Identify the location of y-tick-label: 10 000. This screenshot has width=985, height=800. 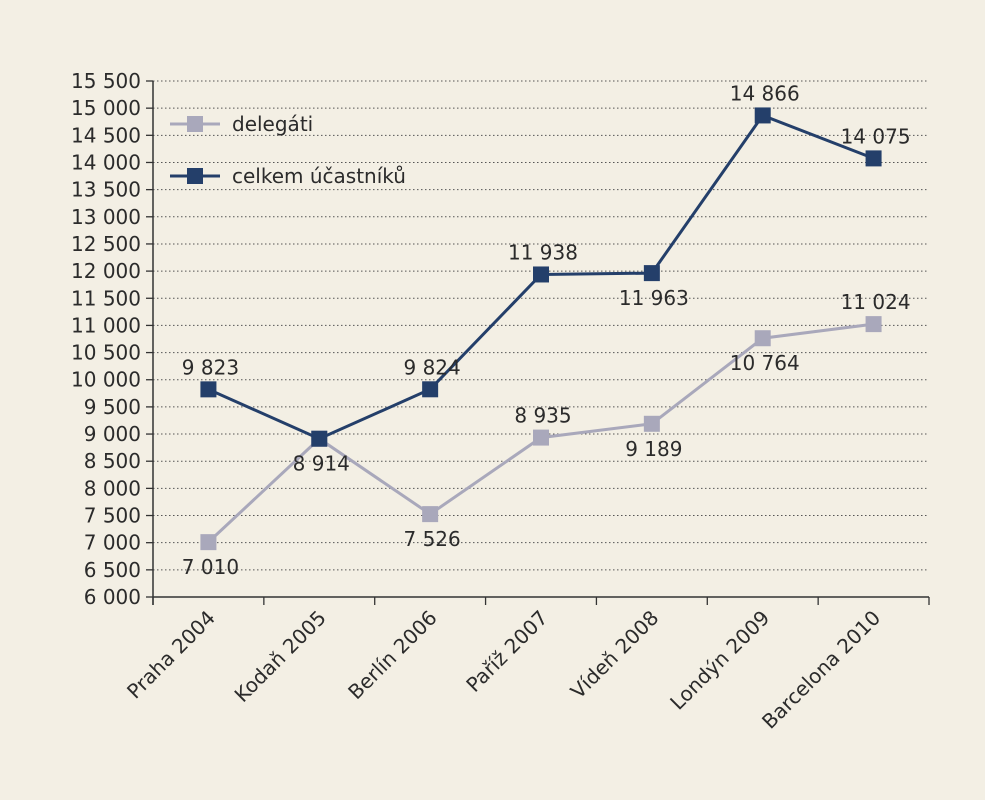
(106, 380).